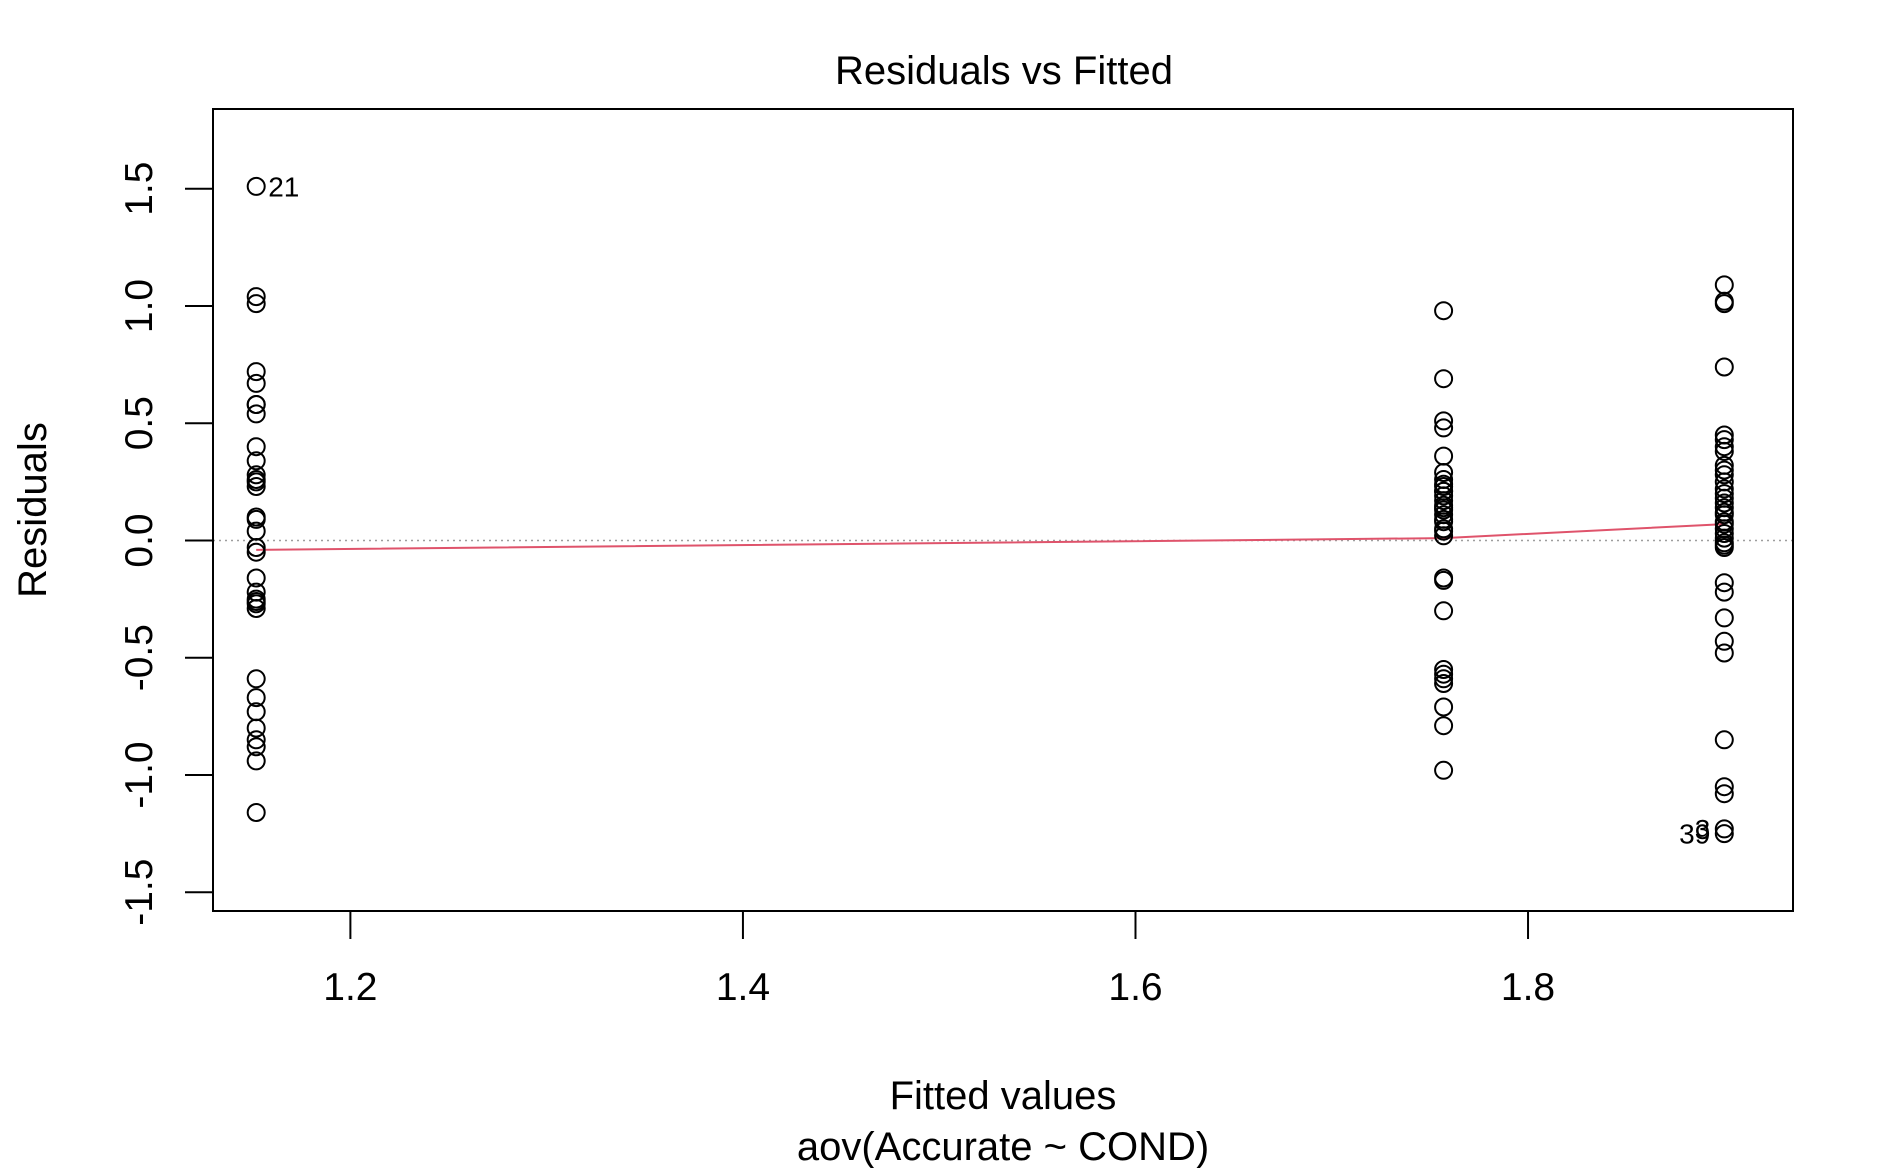 The width and height of the screenshot is (1889, 1168). Describe the element at coordinates (139, 540) in the screenshot. I see `y-tick-label: 0.0` at that location.